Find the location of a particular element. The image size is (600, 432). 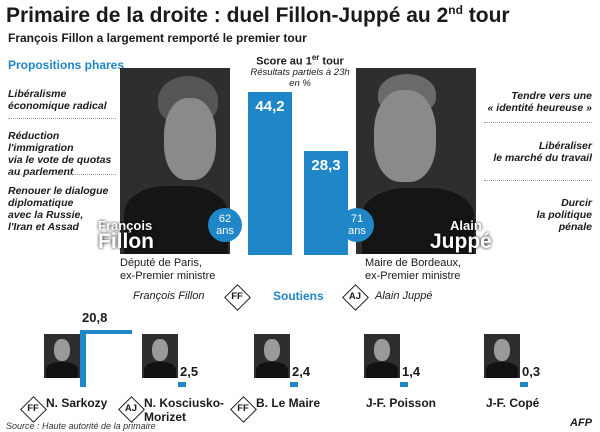

support-value-label: 1,4 is located at coordinates (411, 371).